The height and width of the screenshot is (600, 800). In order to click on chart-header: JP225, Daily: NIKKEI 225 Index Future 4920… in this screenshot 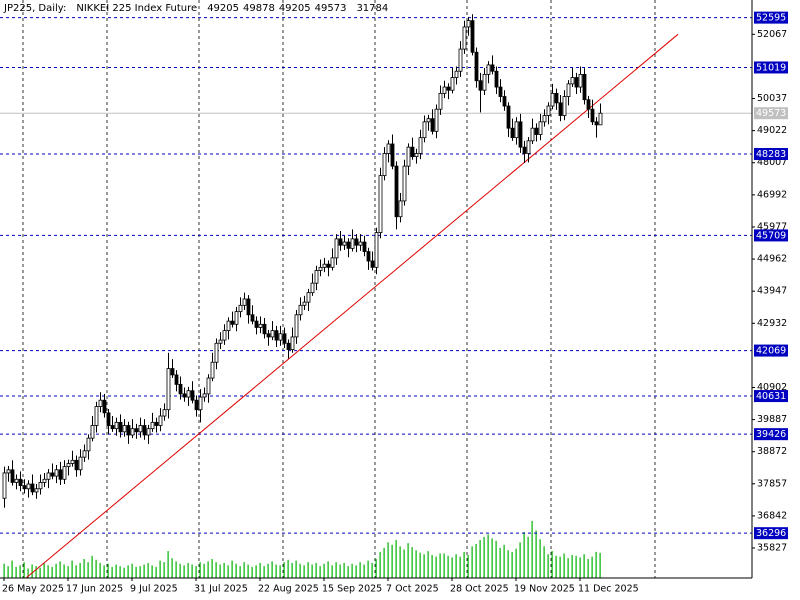, I will do `click(198, 8)`.